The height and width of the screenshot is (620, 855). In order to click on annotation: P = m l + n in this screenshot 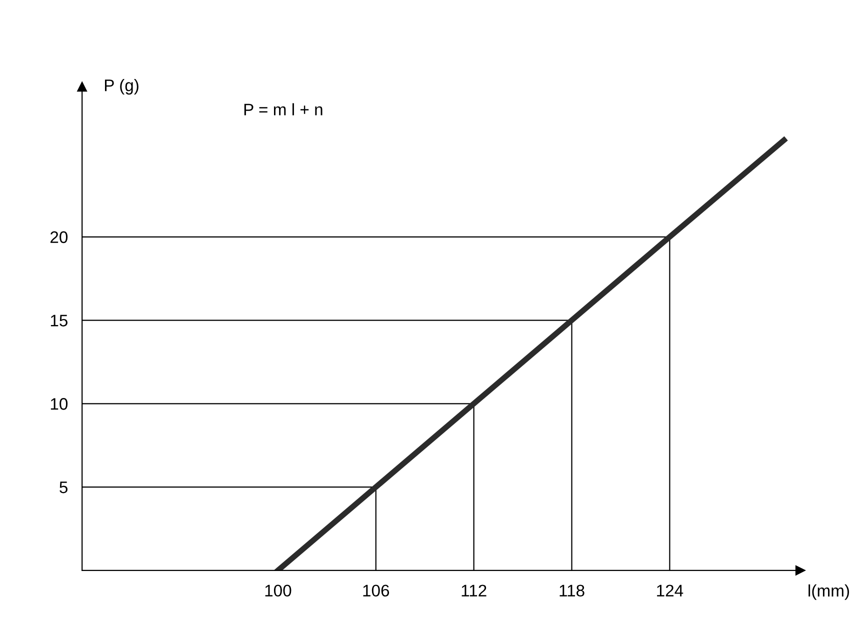, I will do `click(283, 109)`.